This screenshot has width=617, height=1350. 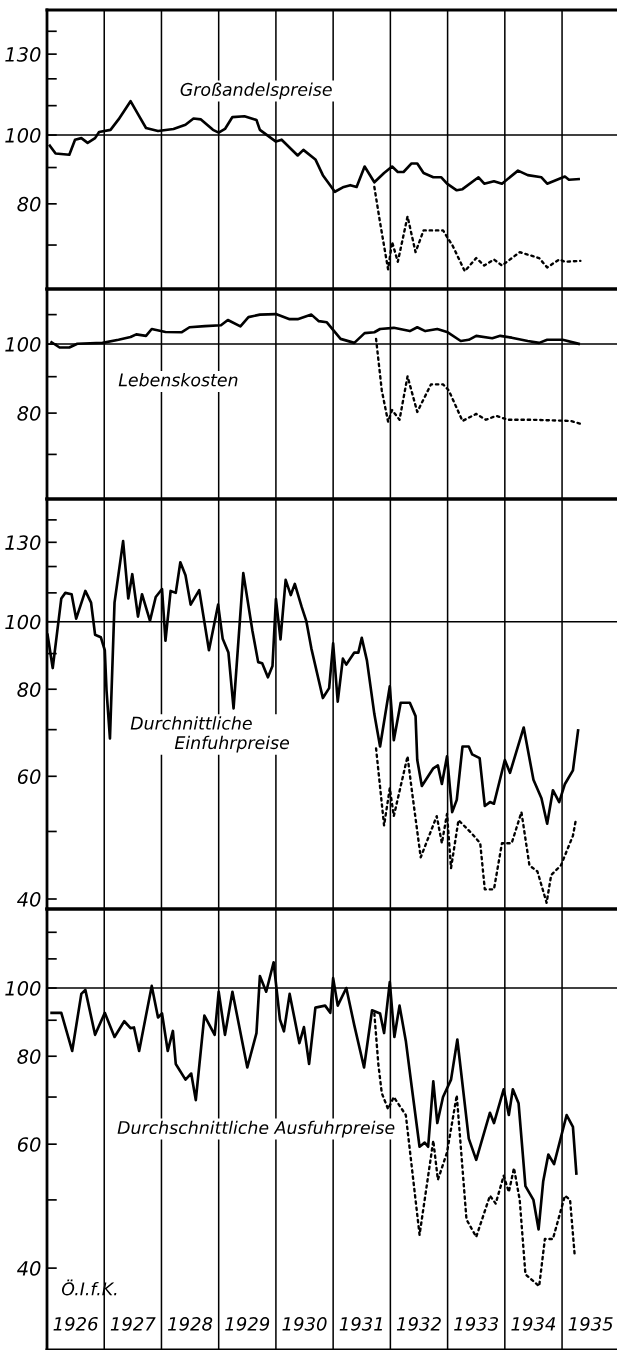 I want to click on x-tick-label: 1926, so click(x=75, y=1323).